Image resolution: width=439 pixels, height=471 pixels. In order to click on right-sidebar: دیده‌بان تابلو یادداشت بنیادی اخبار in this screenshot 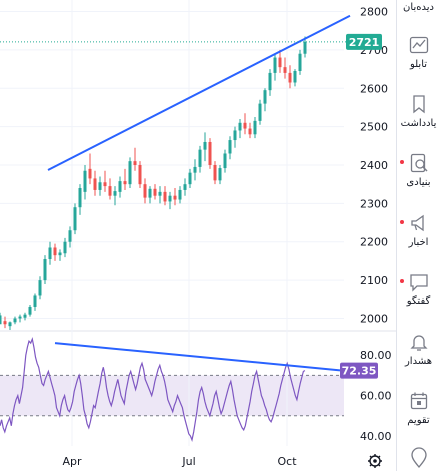, I will do `click(417, 235)`.